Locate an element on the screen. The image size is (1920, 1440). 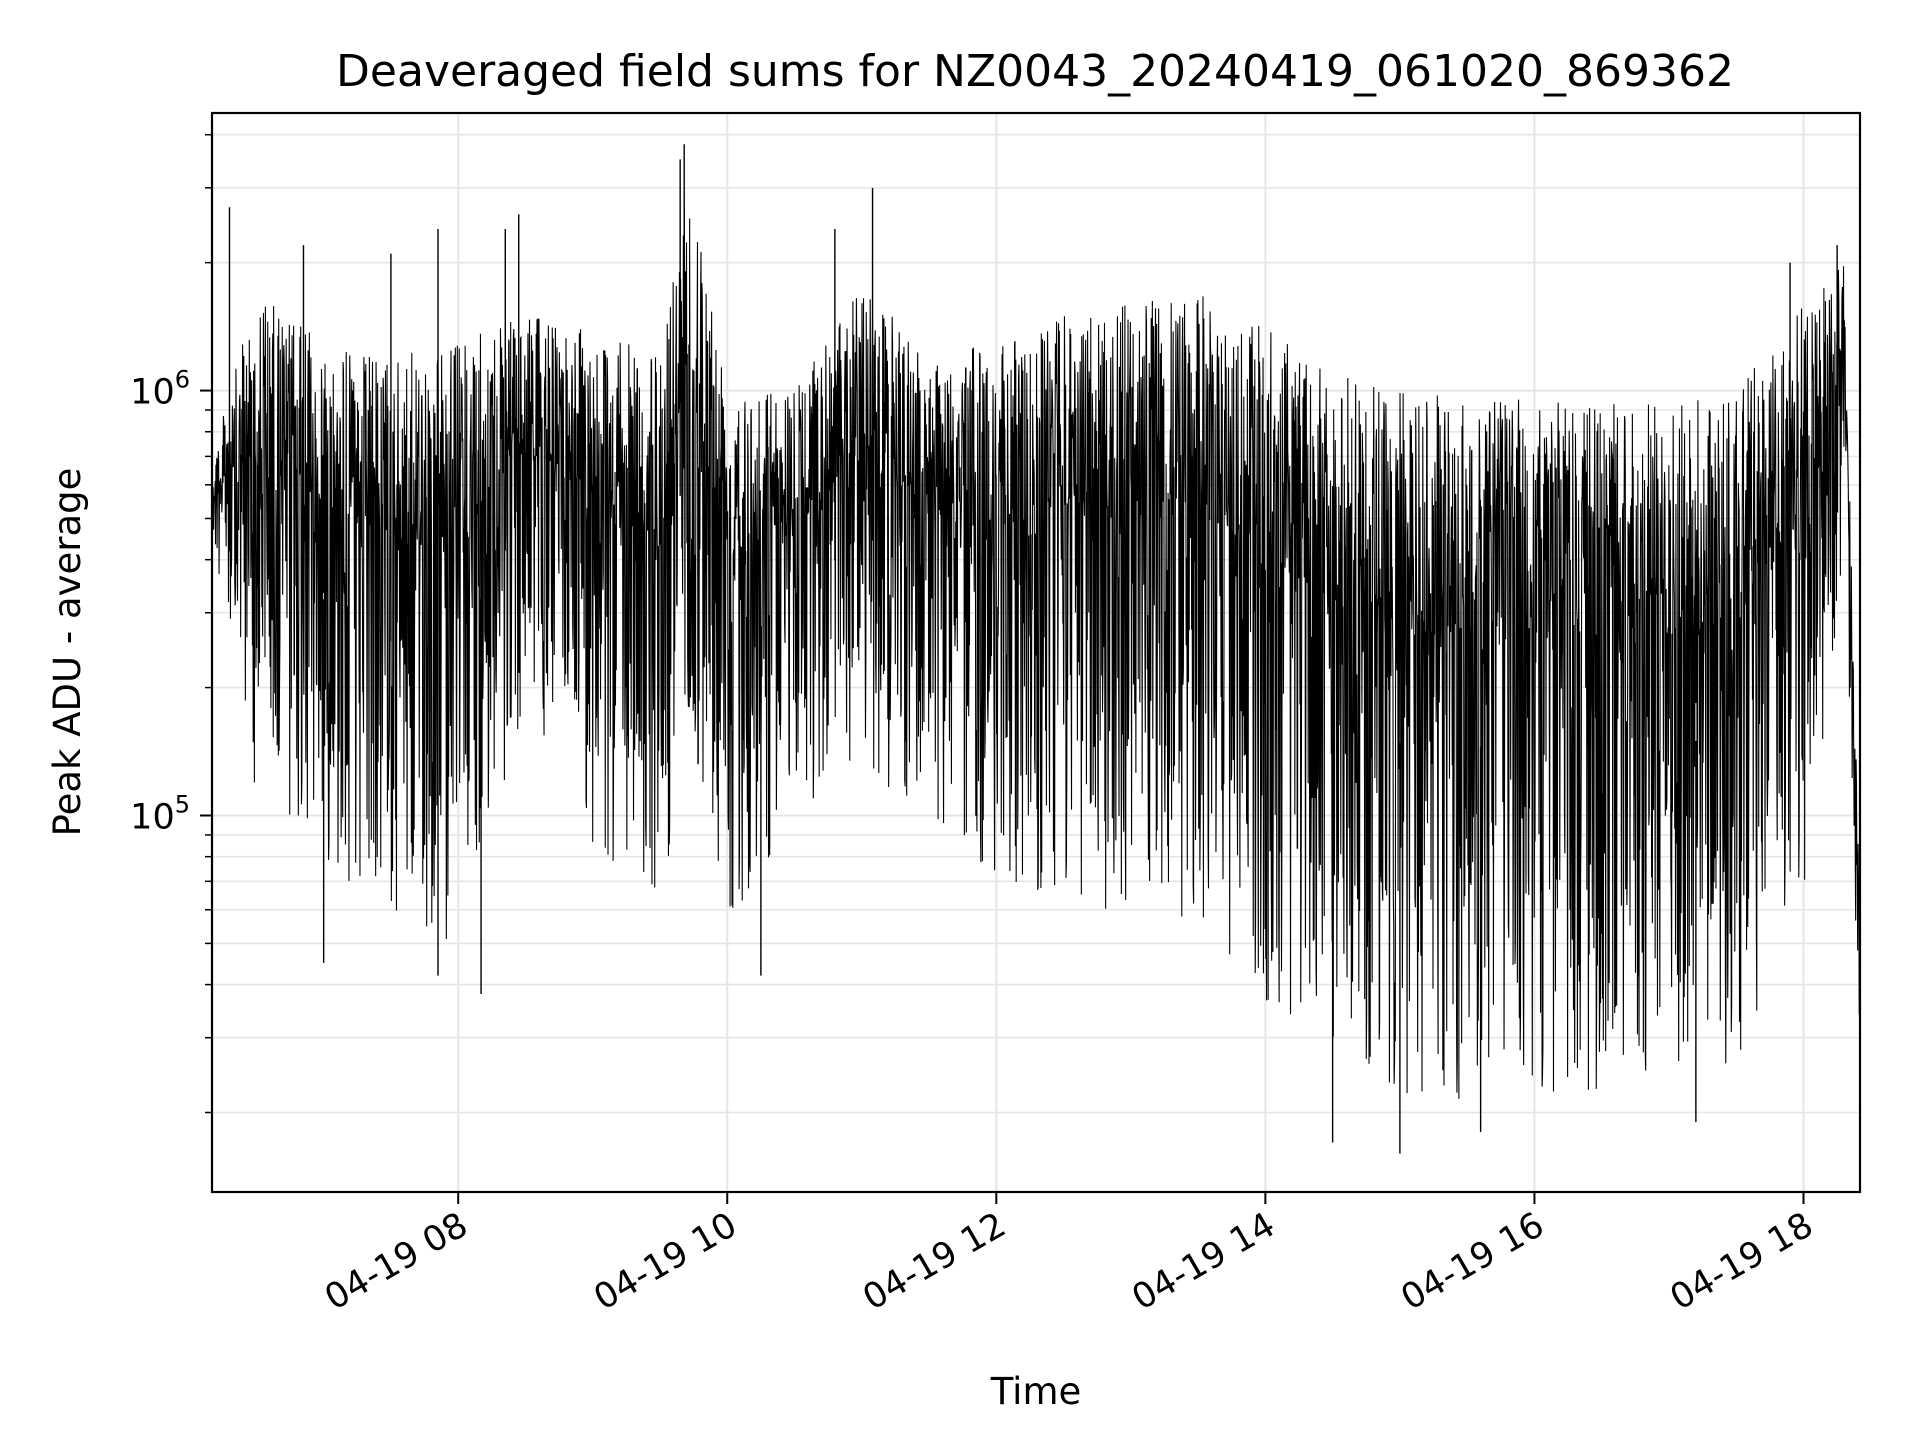
y-tick-label-exponent: 6 is located at coordinates (182, 380).